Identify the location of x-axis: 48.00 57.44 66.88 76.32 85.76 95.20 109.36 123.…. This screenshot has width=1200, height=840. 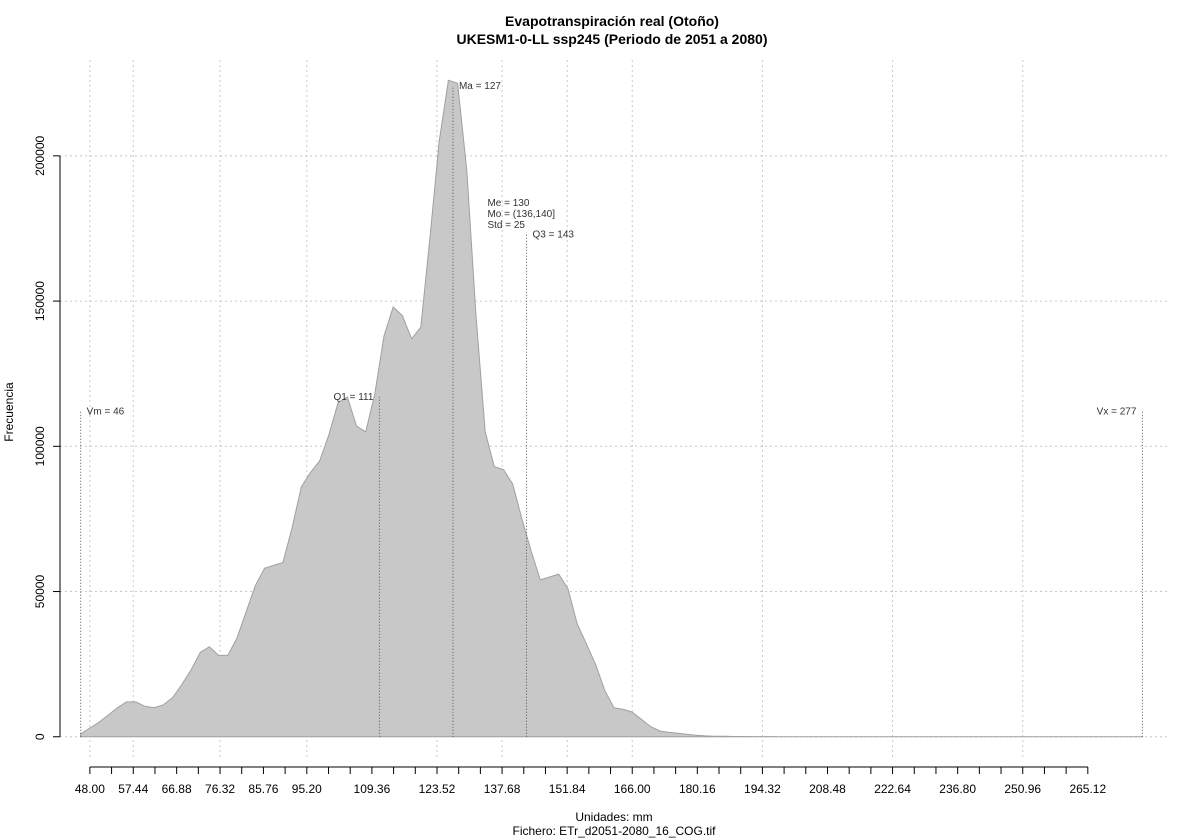
(590, 781).